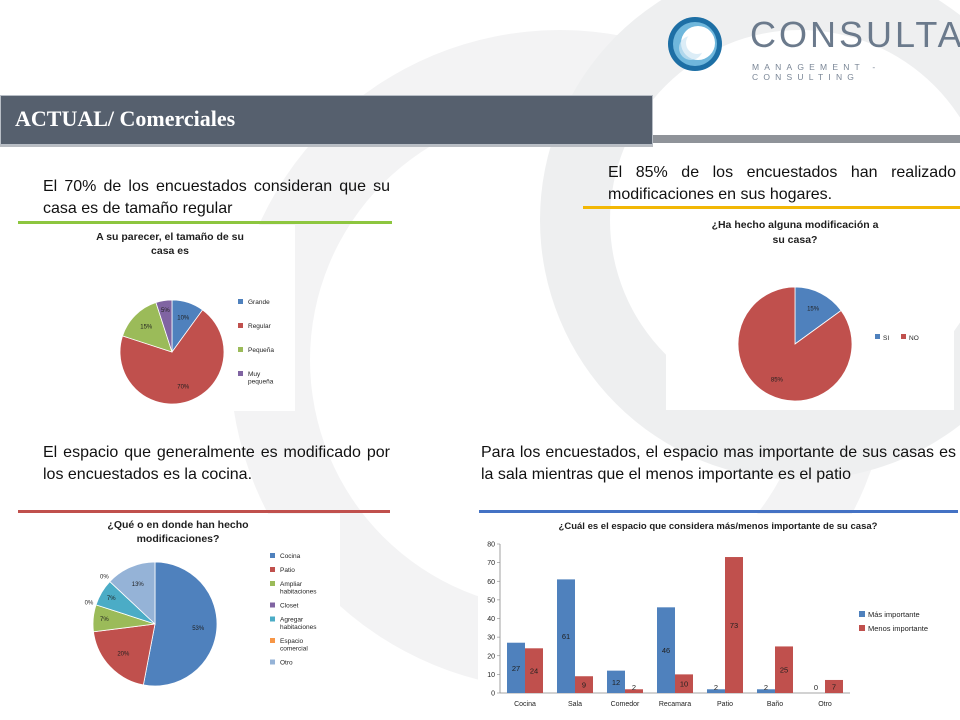  What do you see at coordinates (855, 34) in the screenshot?
I see `brand-name: CONSULTA` at bounding box center [855, 34].